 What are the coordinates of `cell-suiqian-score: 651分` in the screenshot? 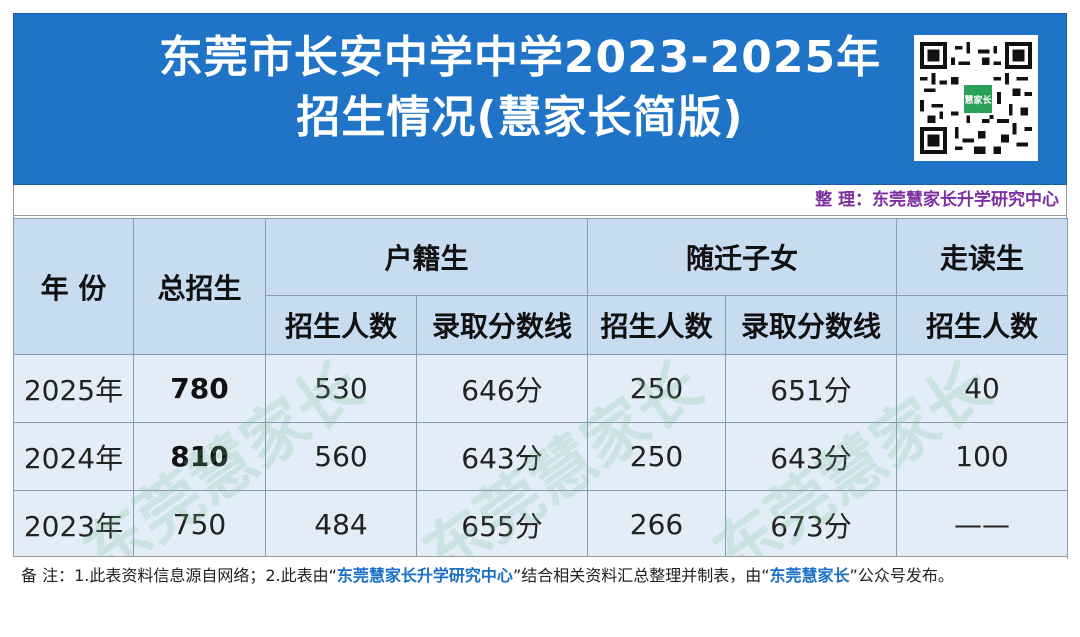 It's located at (811, 388).